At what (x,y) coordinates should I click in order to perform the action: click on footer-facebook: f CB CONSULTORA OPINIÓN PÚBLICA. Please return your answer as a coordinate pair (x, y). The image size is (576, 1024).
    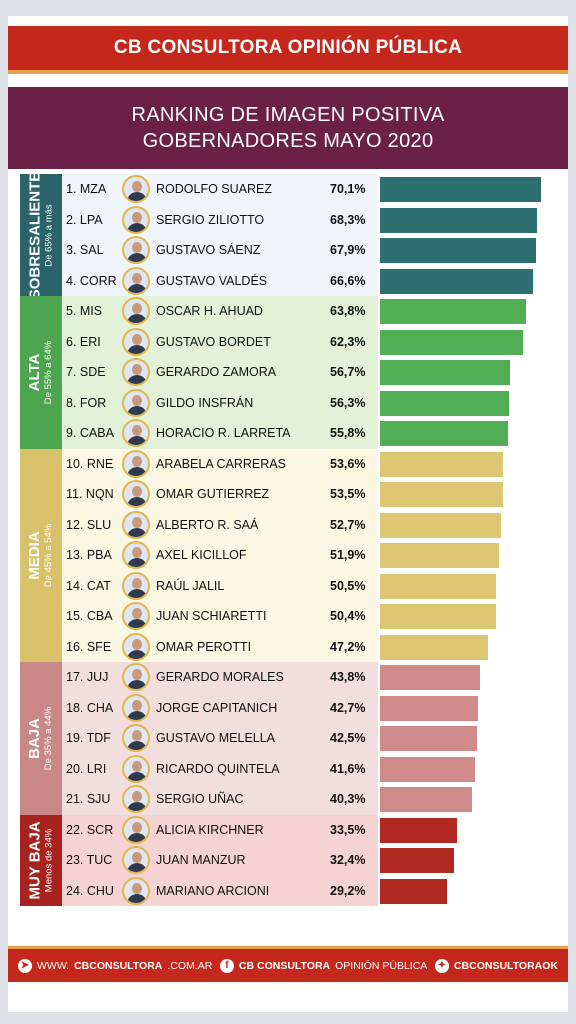
    Looking at the image, I should click on (323, 965).